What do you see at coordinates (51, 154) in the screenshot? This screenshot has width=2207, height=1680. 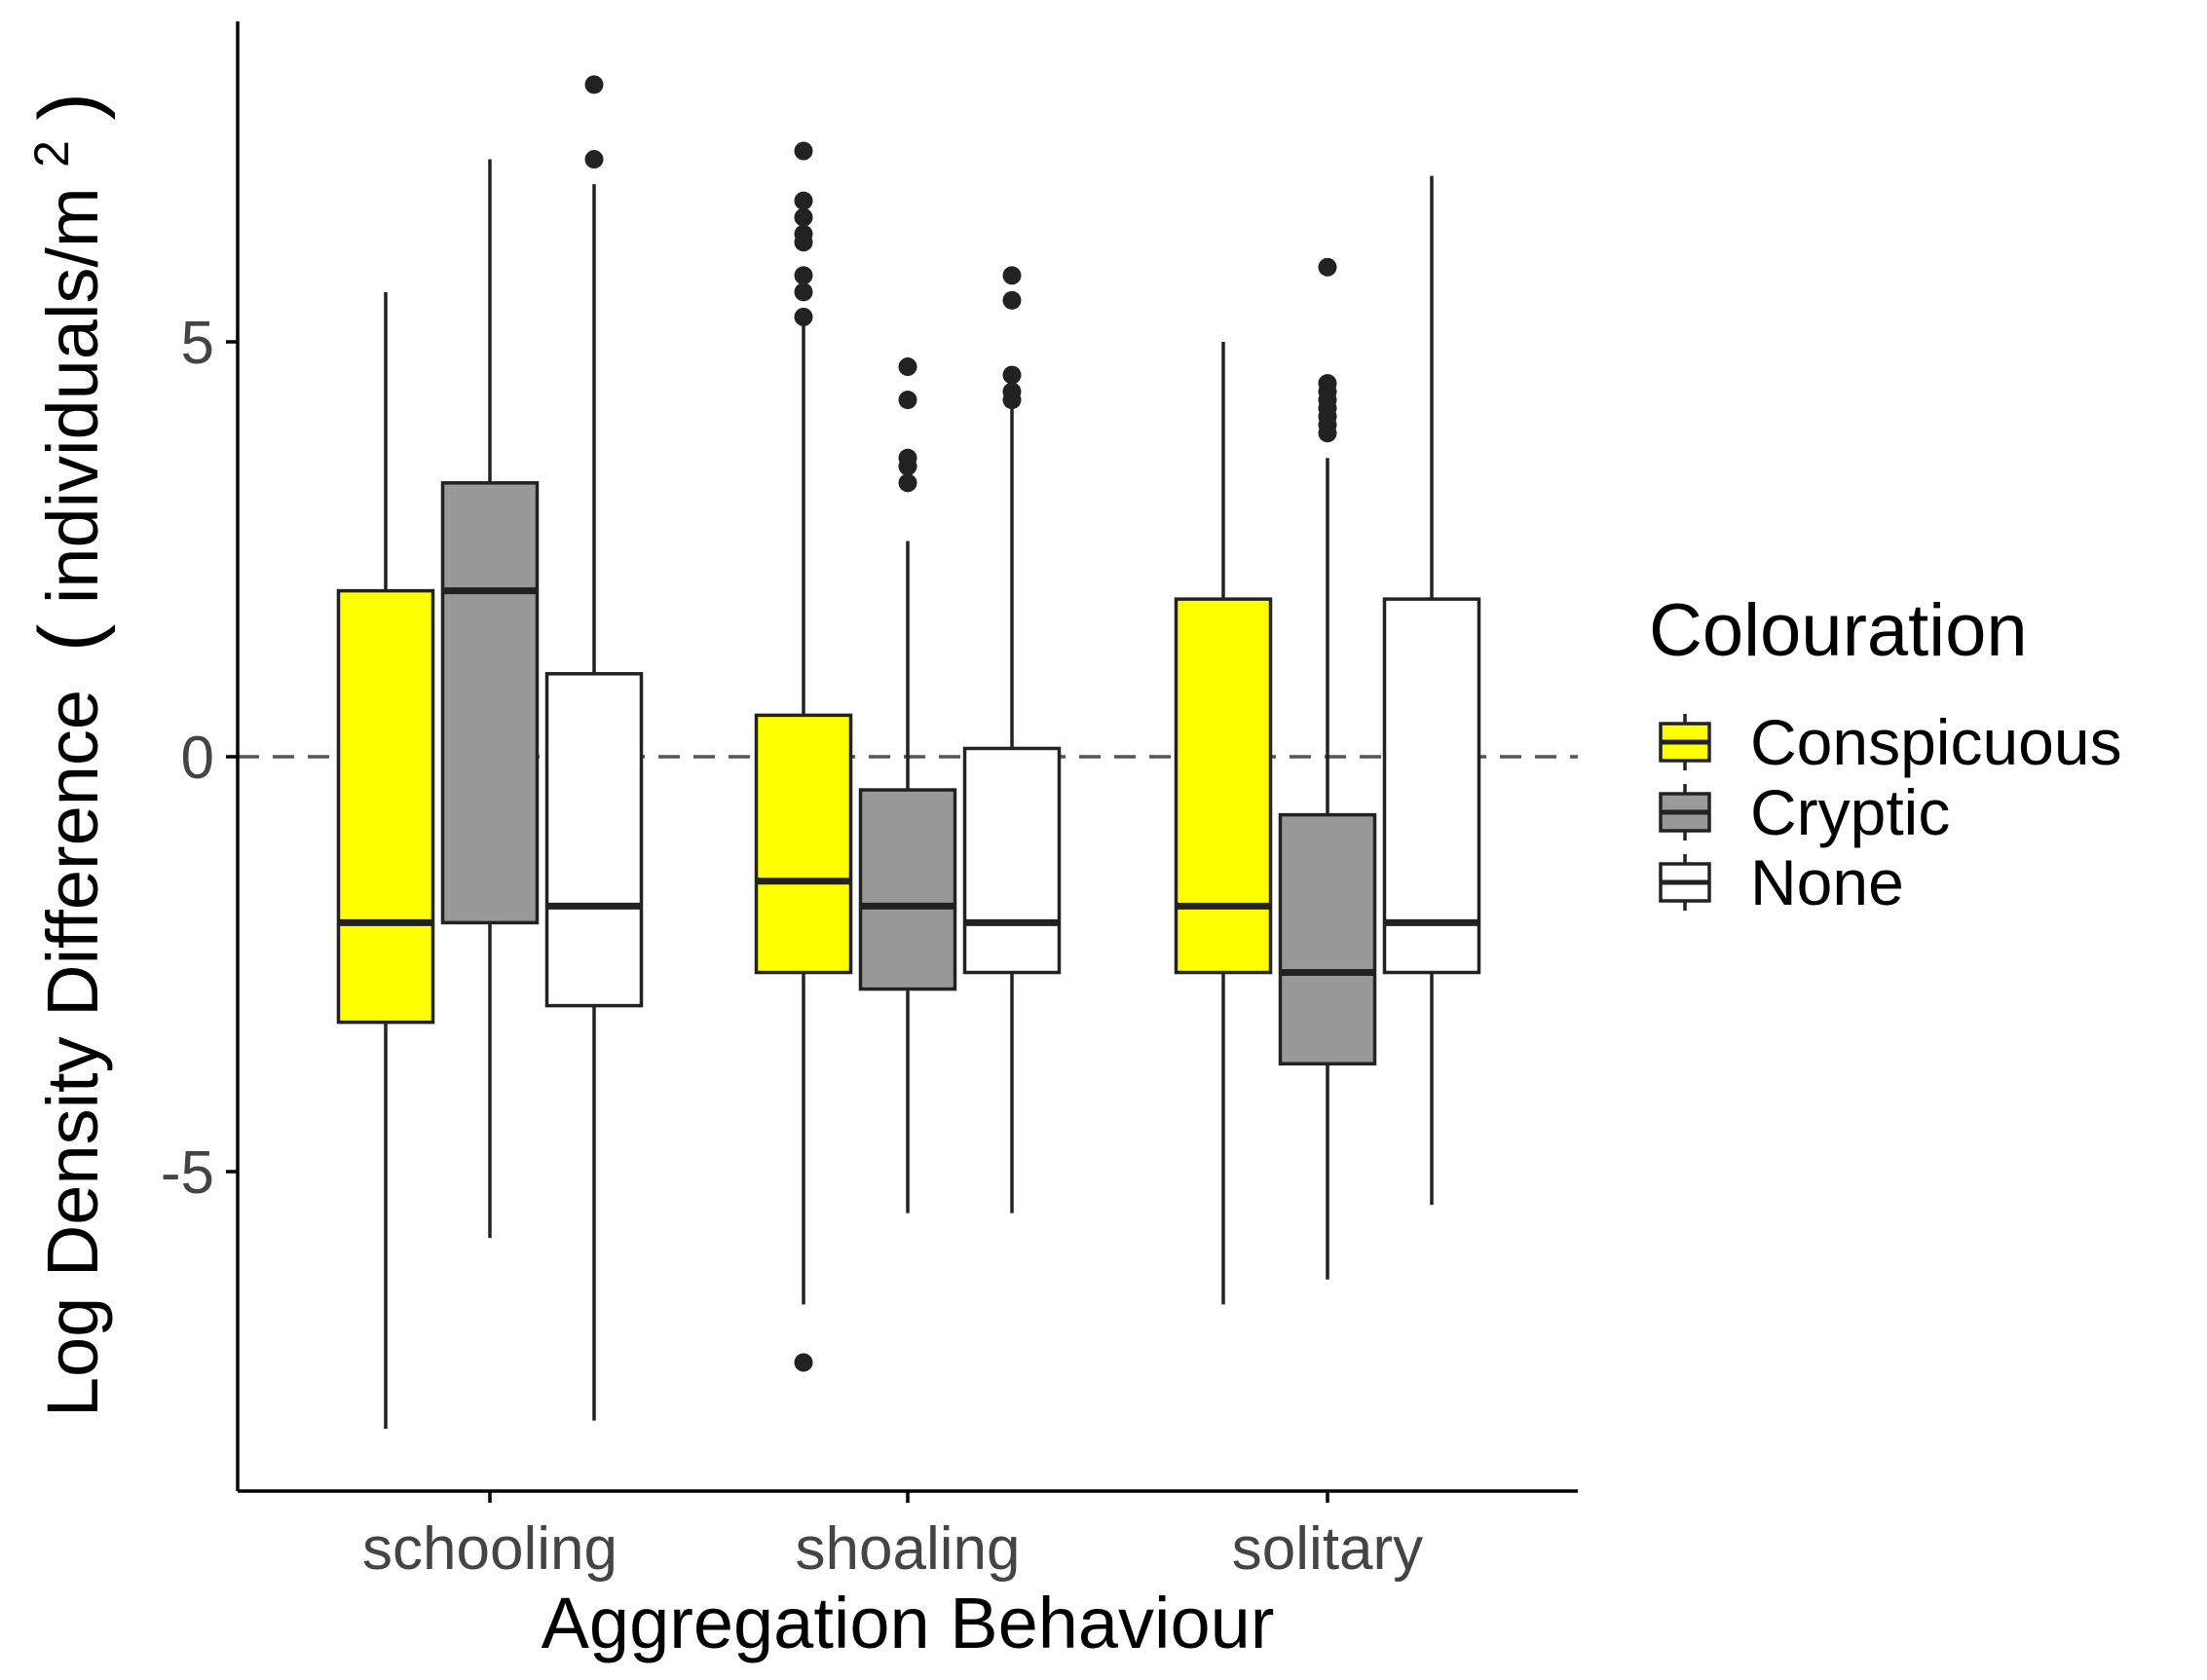 I see `y-axis-title-superscript: 2` at bounding box center [51, 154].